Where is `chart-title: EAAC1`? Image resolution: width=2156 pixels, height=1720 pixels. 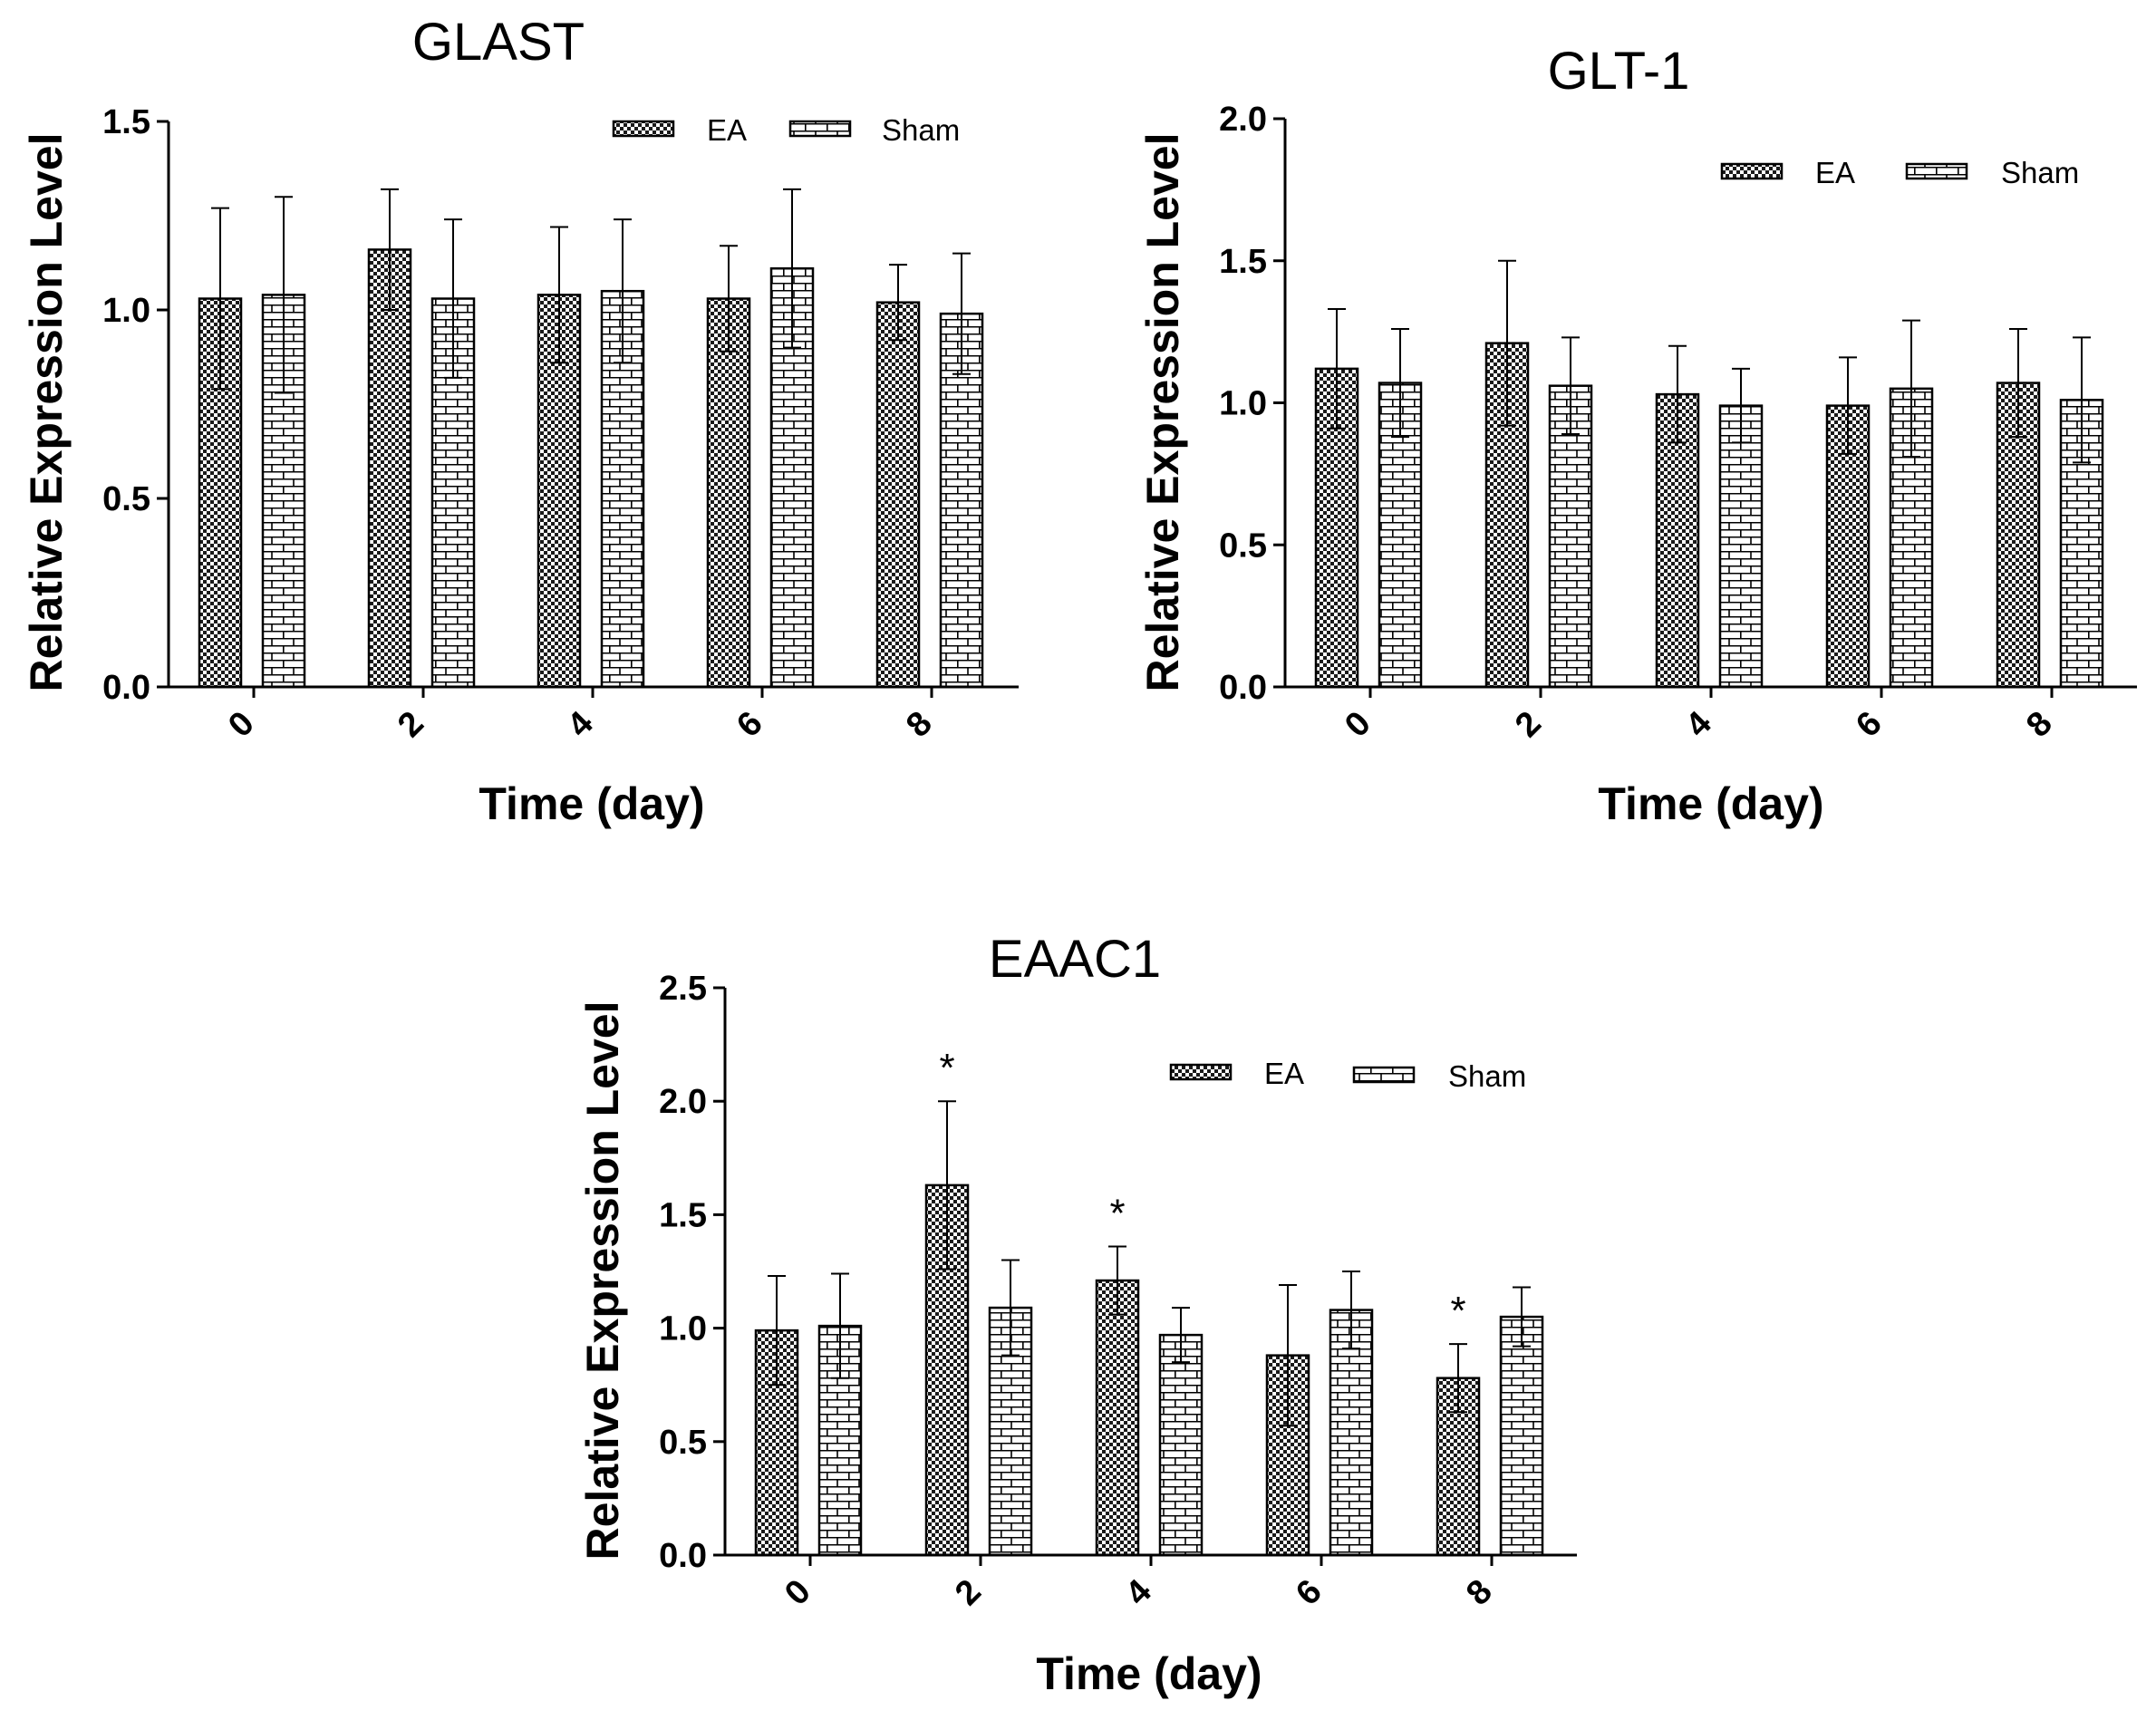
chart-title: EAAC1 is located at coordinates (1075, 960).